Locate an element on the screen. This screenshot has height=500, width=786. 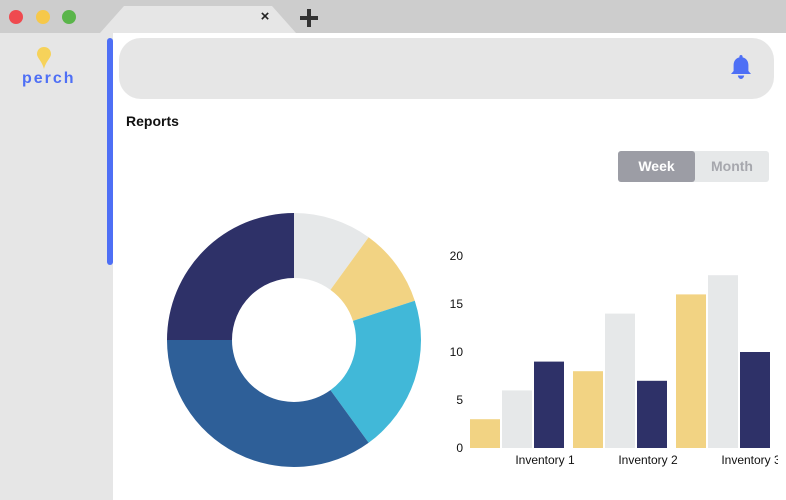
bell-icon is located at coordinates (741, 67).